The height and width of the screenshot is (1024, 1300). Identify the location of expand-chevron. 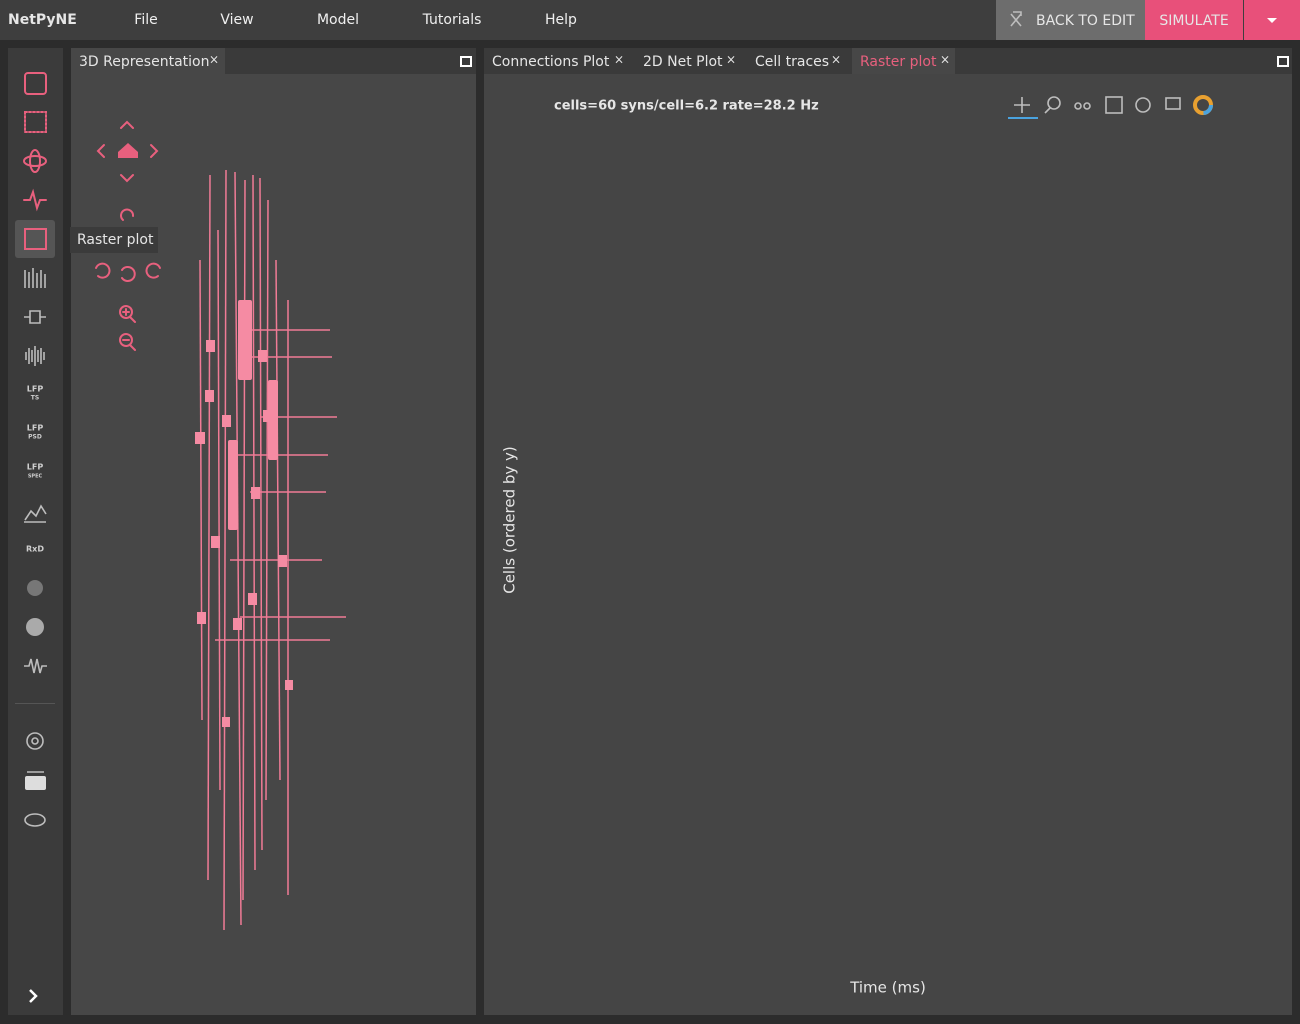
(33, 996).